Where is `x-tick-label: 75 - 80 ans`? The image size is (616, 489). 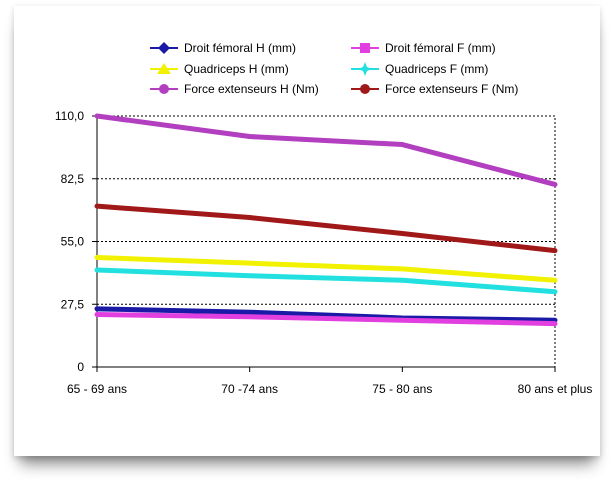 x-tick-label: 75 - 80 ans is located at coordinates (402, 389).